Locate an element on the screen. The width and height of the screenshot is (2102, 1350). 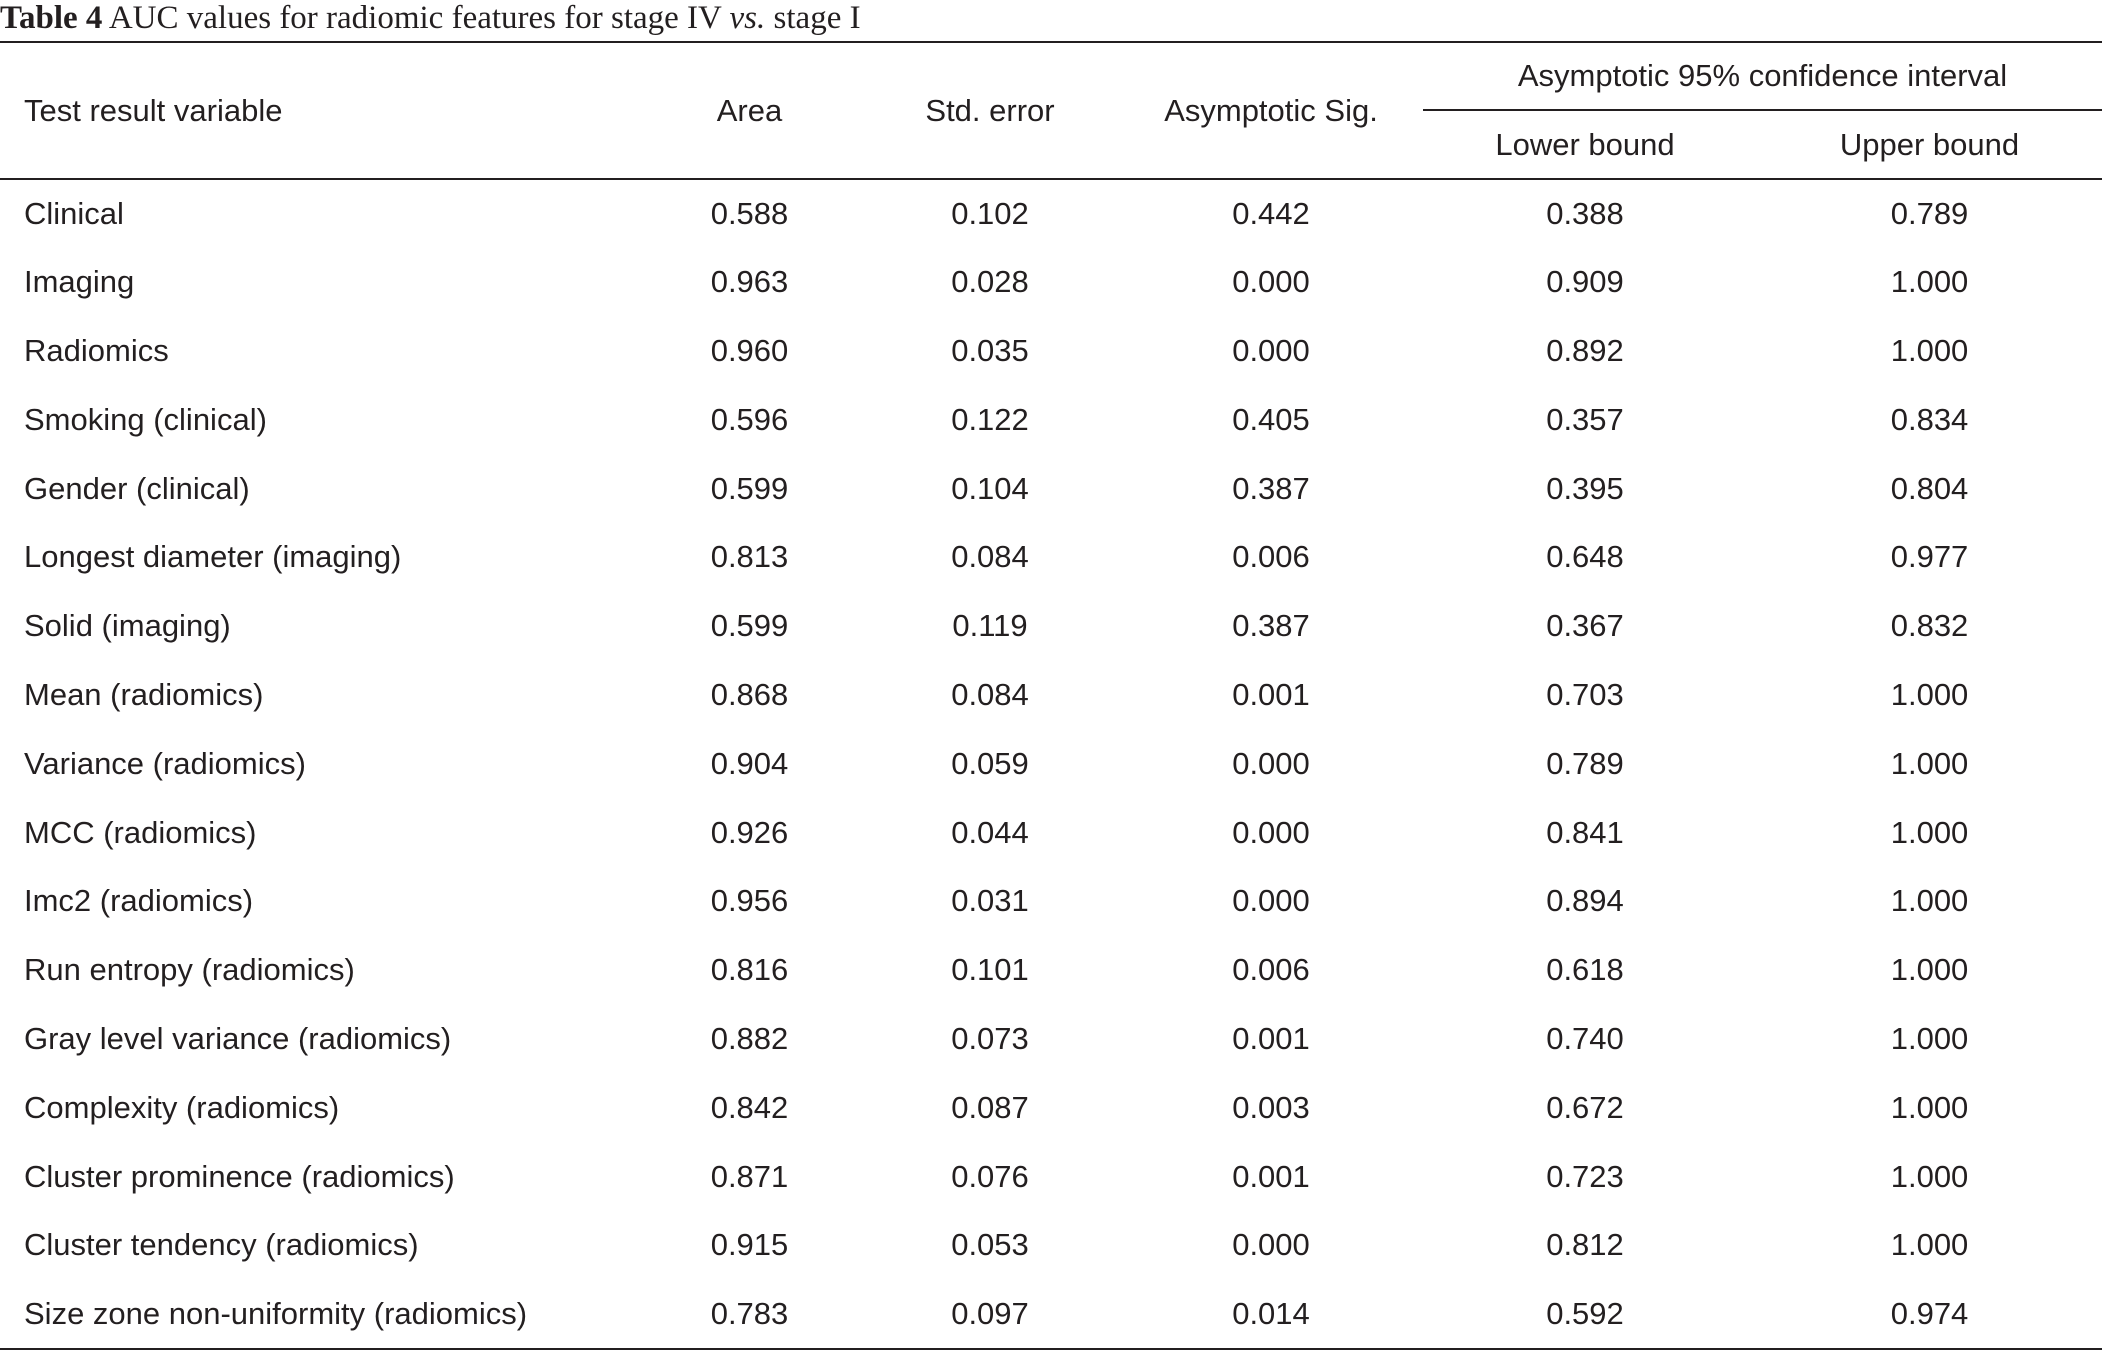
cell-lower-bound: 0.672 is located at coordinates (1585, 1107).